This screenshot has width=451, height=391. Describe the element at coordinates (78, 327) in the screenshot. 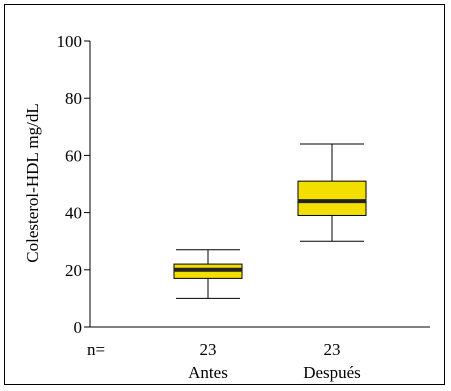

I see `y-tick-label: 0` at that location.